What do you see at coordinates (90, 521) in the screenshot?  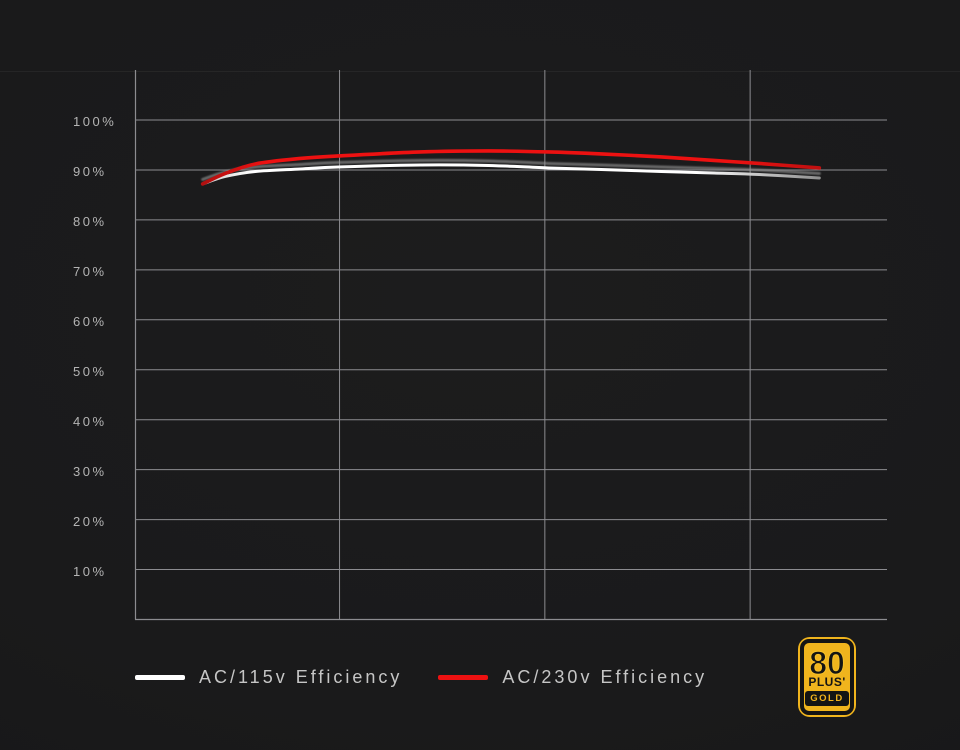 I see `y-axis-label: 20%` at bounding box center [90, 521].